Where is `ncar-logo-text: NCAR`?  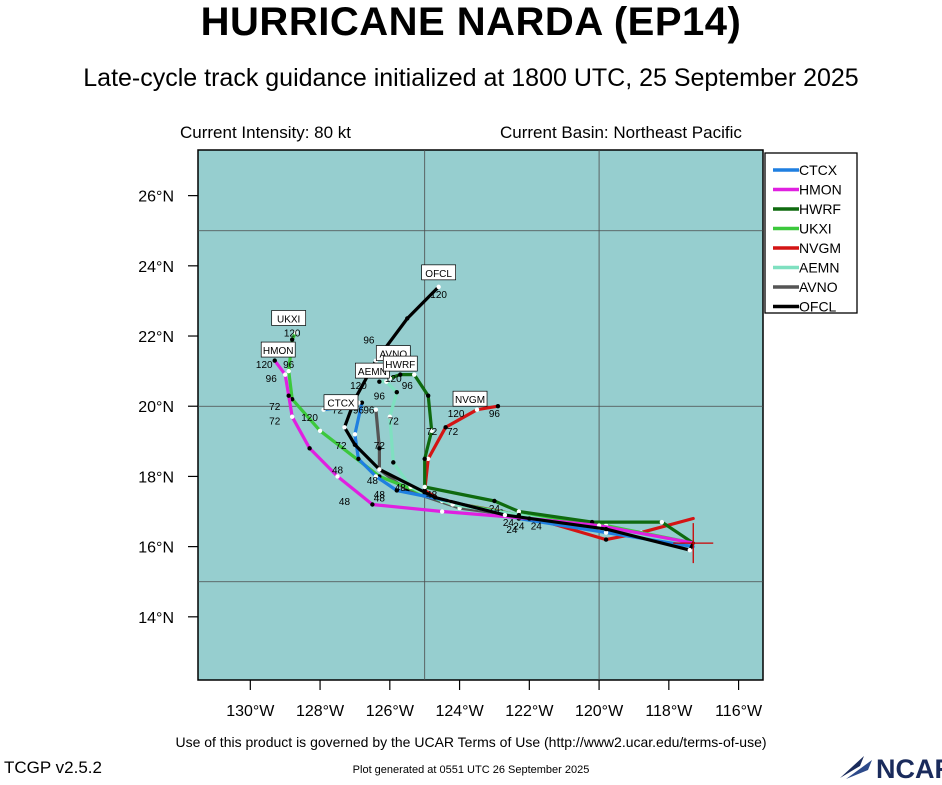
ncar-logo-text: NCAR is located at coordinates (909, 767).